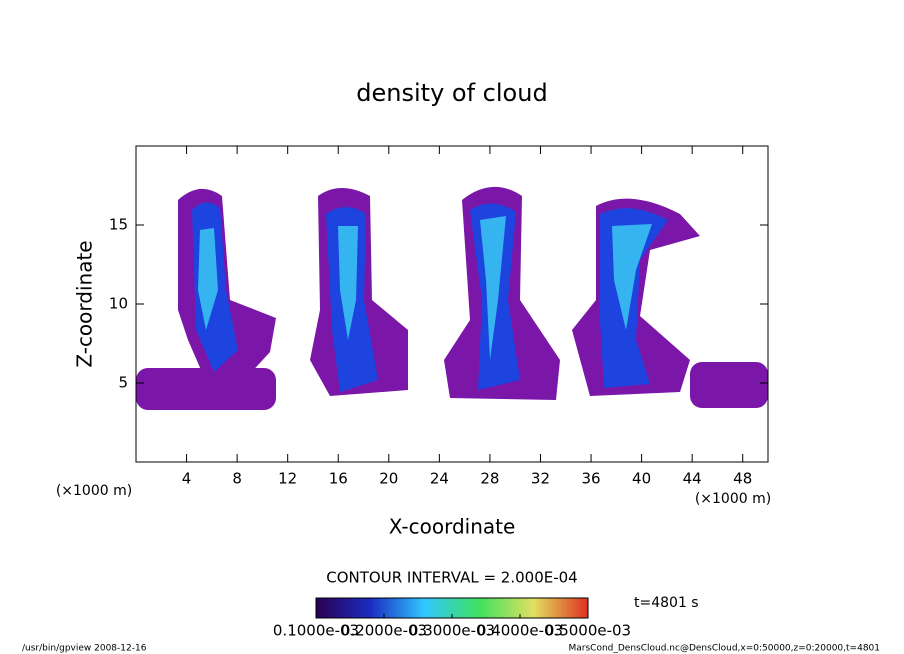 The width and height of the screenshot is (904, 654). What do you see at coordinates (84, 649) in the screenshot?
I see `footer-left: /usr/bin/gpview 2008-12-16` at bounding box center [84, 649].